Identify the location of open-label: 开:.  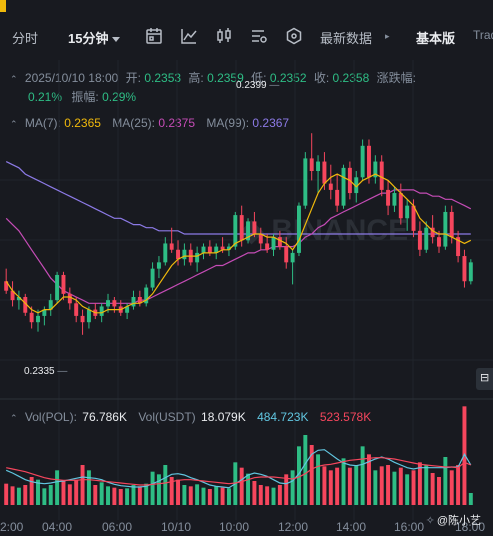
(133, 78).